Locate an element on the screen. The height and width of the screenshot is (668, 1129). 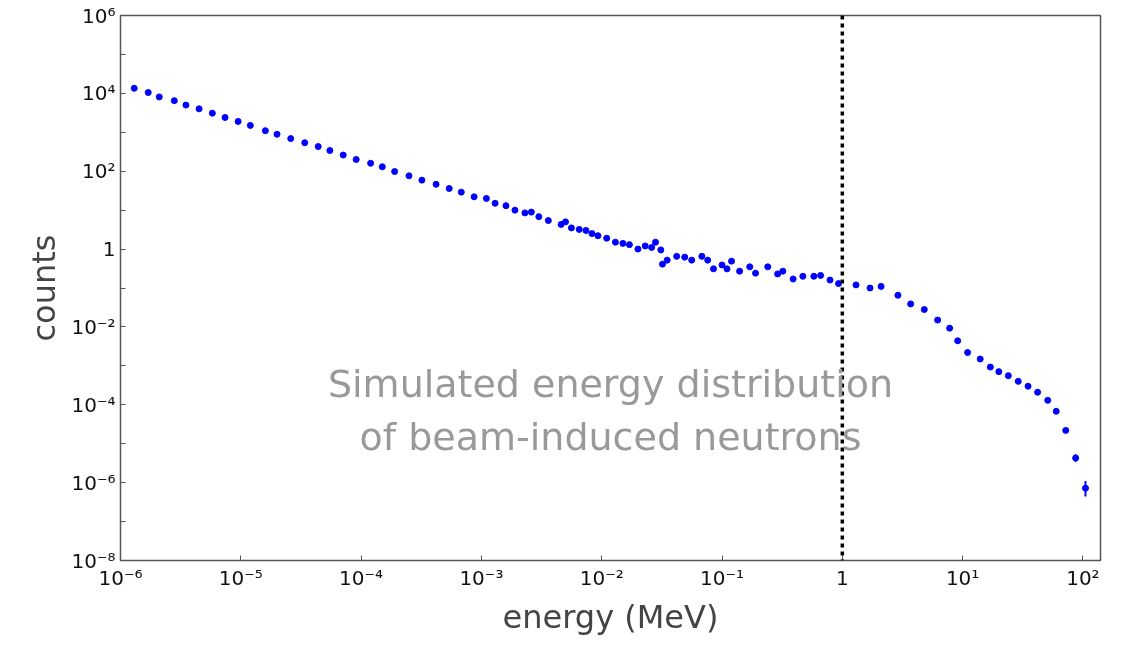
y-tick-label: 10⁴ is located at coordinates (99, 93).